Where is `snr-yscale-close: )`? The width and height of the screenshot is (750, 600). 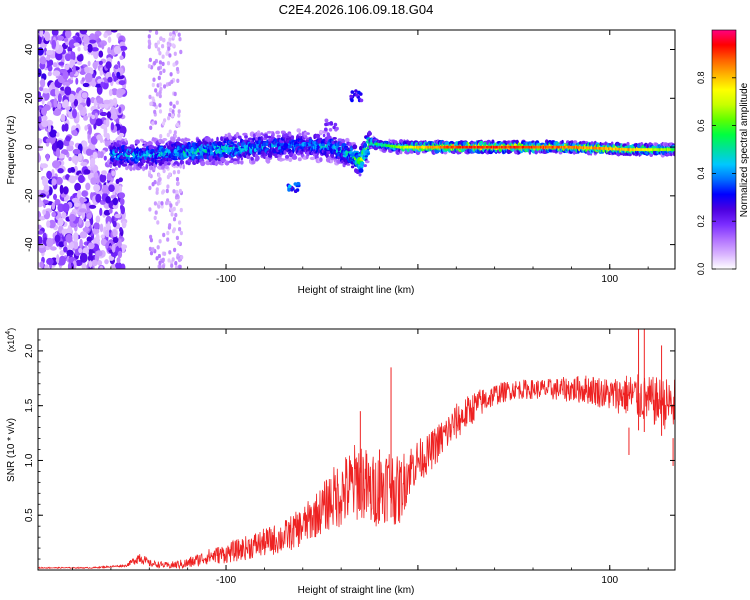 snr-yscale-close: ) is located at coordinates (11, 329).